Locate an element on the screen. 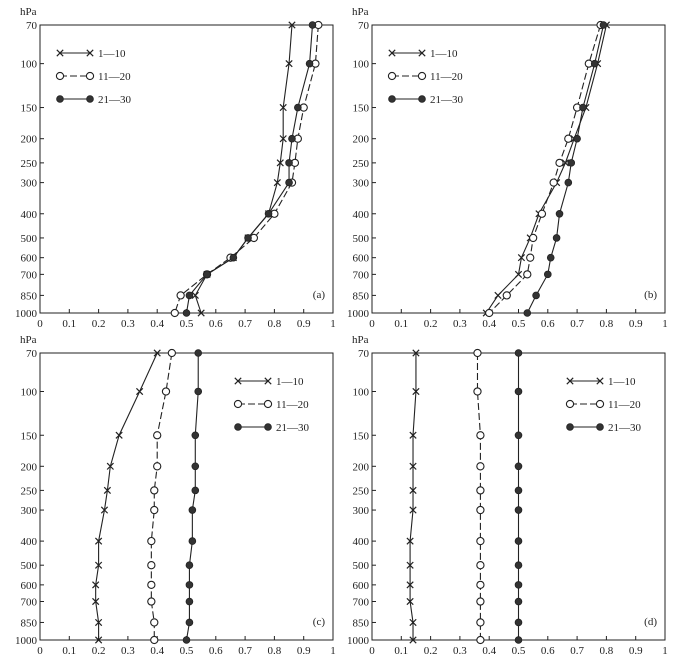 This screenshot has width=684, height=664. x-tick-label: 0.6 is located at coordinates (548, 324).